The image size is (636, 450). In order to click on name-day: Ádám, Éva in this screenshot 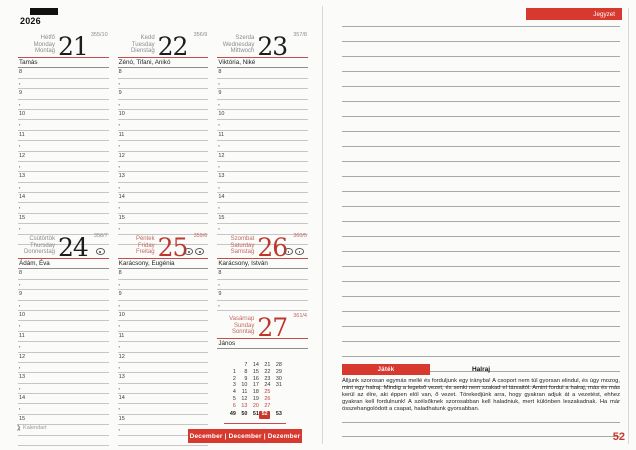, I will do `click(63, 264)`.